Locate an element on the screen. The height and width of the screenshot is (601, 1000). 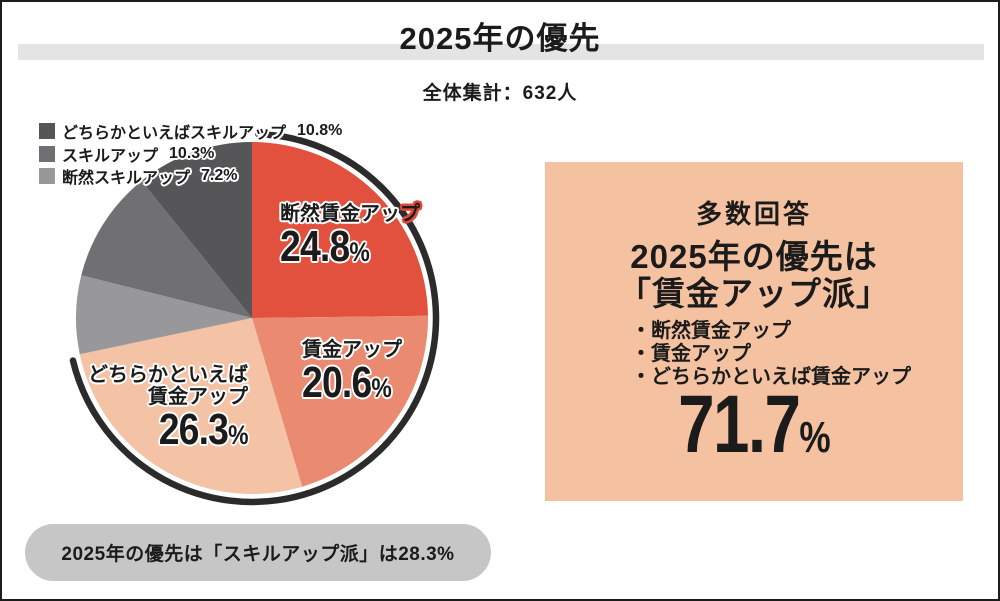
page-title: 2025年の優先 is located at coordinates (500, 38).